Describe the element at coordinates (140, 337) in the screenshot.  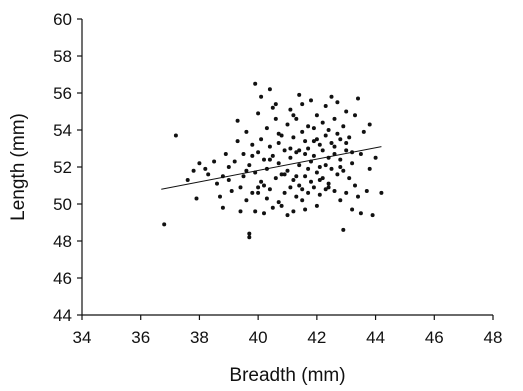
I see `x-tick-label: 36` at that location.